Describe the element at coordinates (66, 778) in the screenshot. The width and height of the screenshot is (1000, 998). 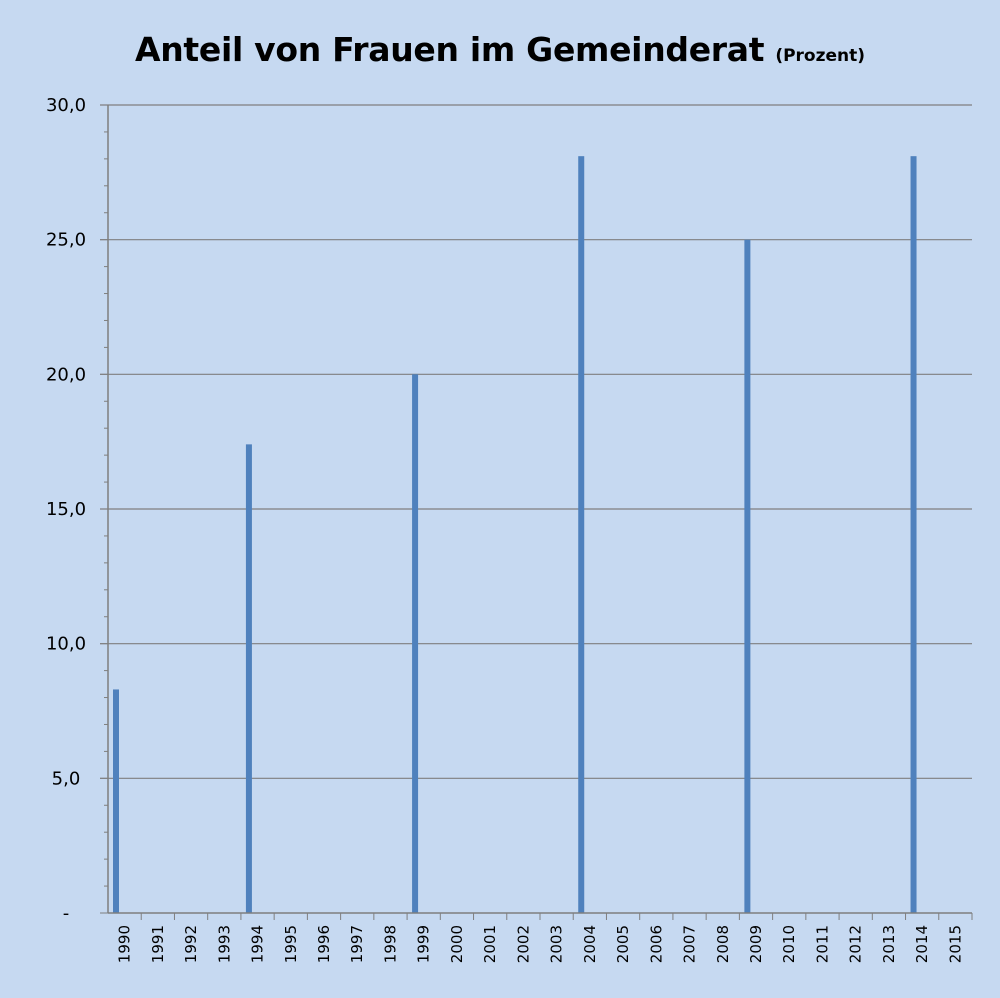
I see `y-tick-label: 5,0` at that location.